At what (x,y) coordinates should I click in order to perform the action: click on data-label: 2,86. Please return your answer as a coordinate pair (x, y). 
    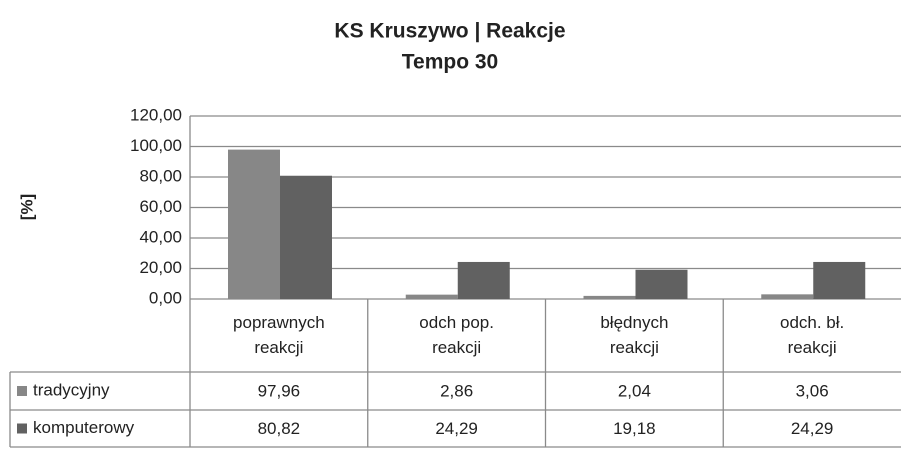
    Looking at the image, I should click on (456, 390).